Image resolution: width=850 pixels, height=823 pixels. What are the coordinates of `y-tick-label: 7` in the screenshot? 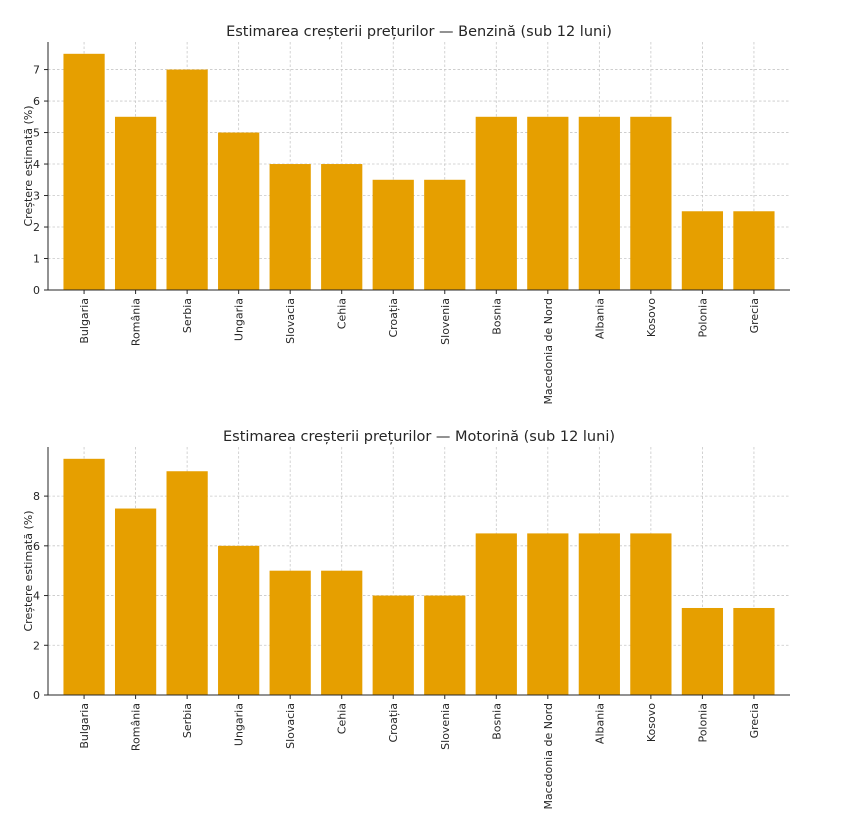 It's located at (36, 70).